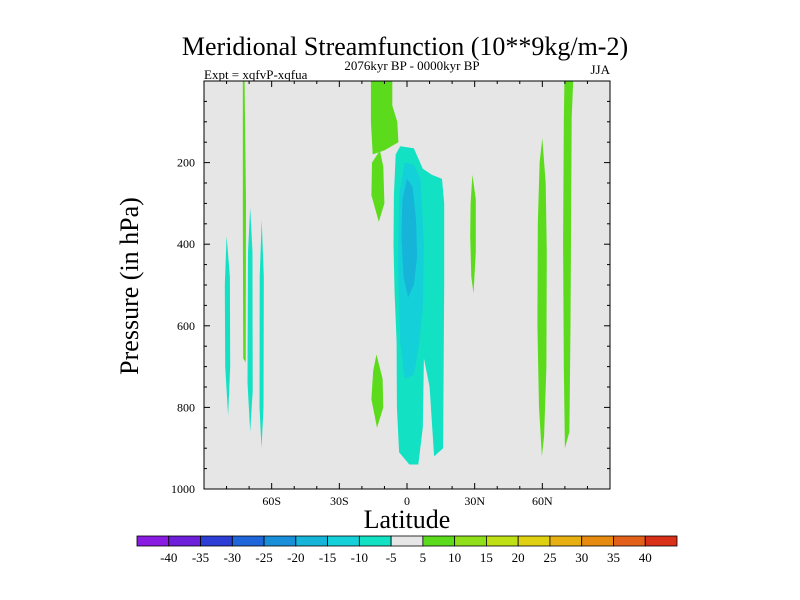  I want to click on colorbar-label: -10, so click(359, 557).